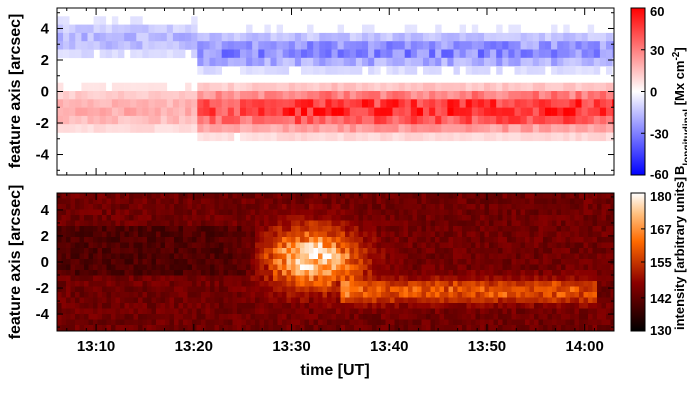  Describe the element at coordinates (661, 229) in the screenshot. I see `bottom-colorbar-tick-label: 167` at that location.